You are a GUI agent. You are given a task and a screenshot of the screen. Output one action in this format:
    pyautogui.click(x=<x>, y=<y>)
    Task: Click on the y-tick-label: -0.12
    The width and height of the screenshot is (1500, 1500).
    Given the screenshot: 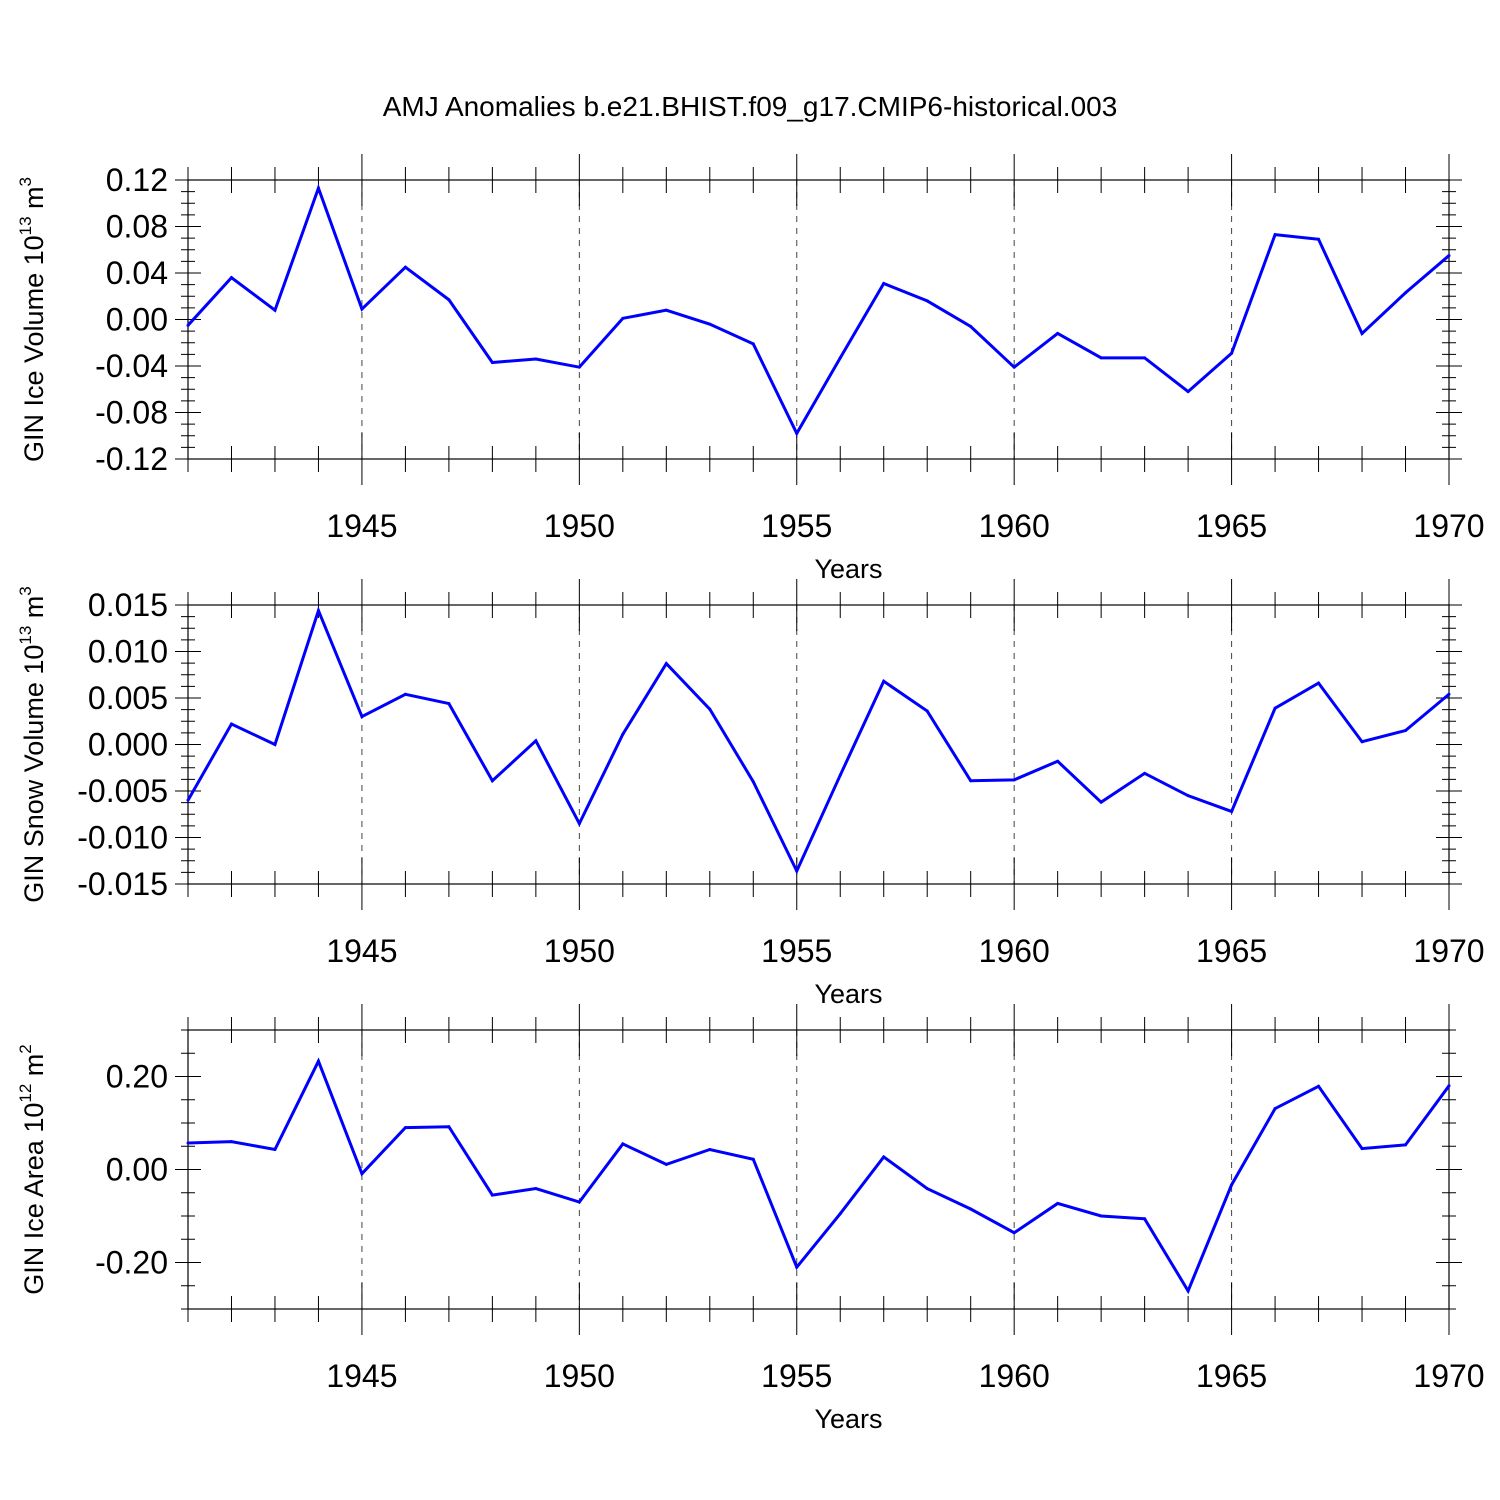 What is the action you would take?
    pyautogui.click(x=131, y=459)
    